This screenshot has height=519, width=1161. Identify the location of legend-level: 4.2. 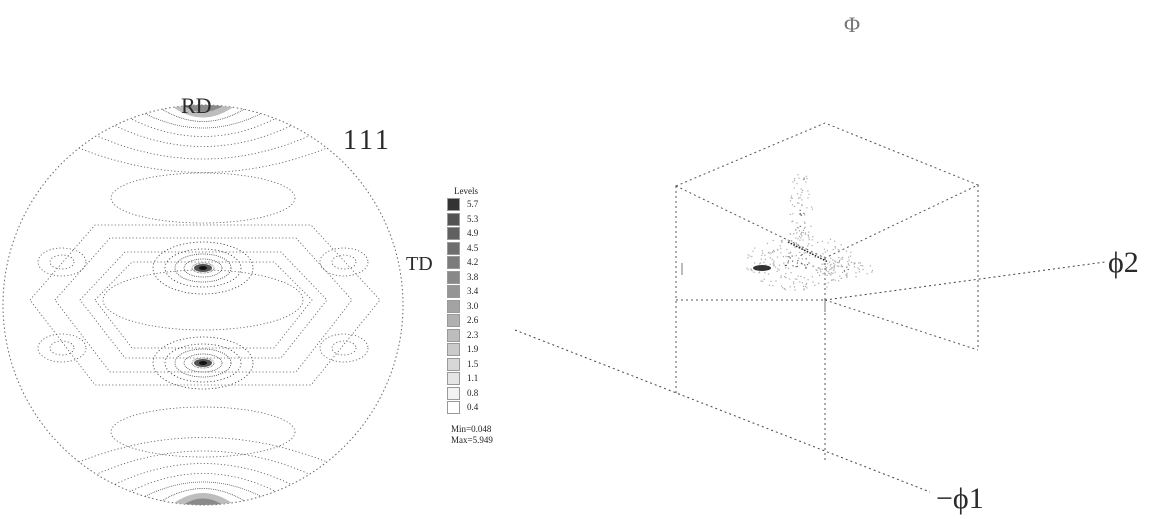
(473, 262).